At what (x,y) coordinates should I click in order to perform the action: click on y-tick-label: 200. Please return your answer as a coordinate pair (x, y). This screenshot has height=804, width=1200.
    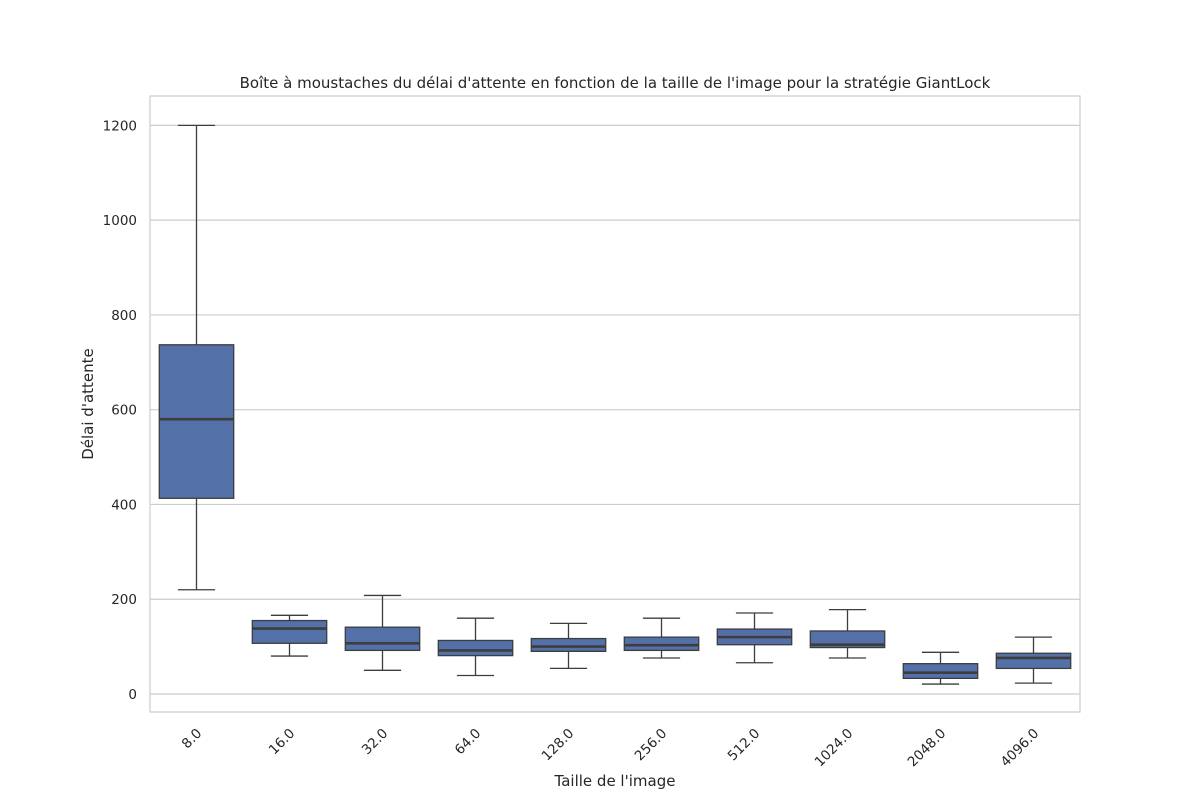
    Looking at the image, I should click on (124, 600).